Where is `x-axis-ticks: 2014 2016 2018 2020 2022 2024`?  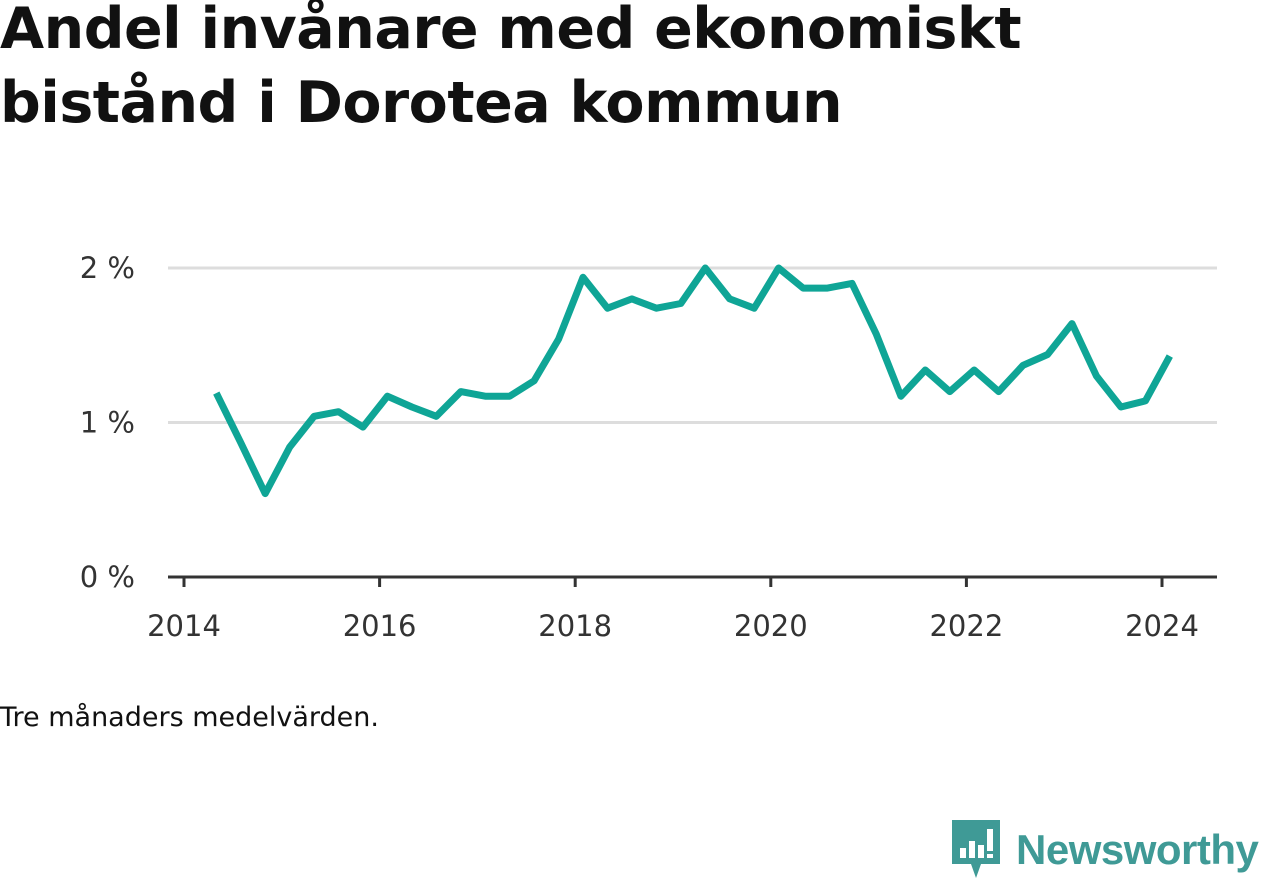 x-axis-ticks: 2014 2016 2018 2020 2022 2024 is located at coordinates (673, 610).